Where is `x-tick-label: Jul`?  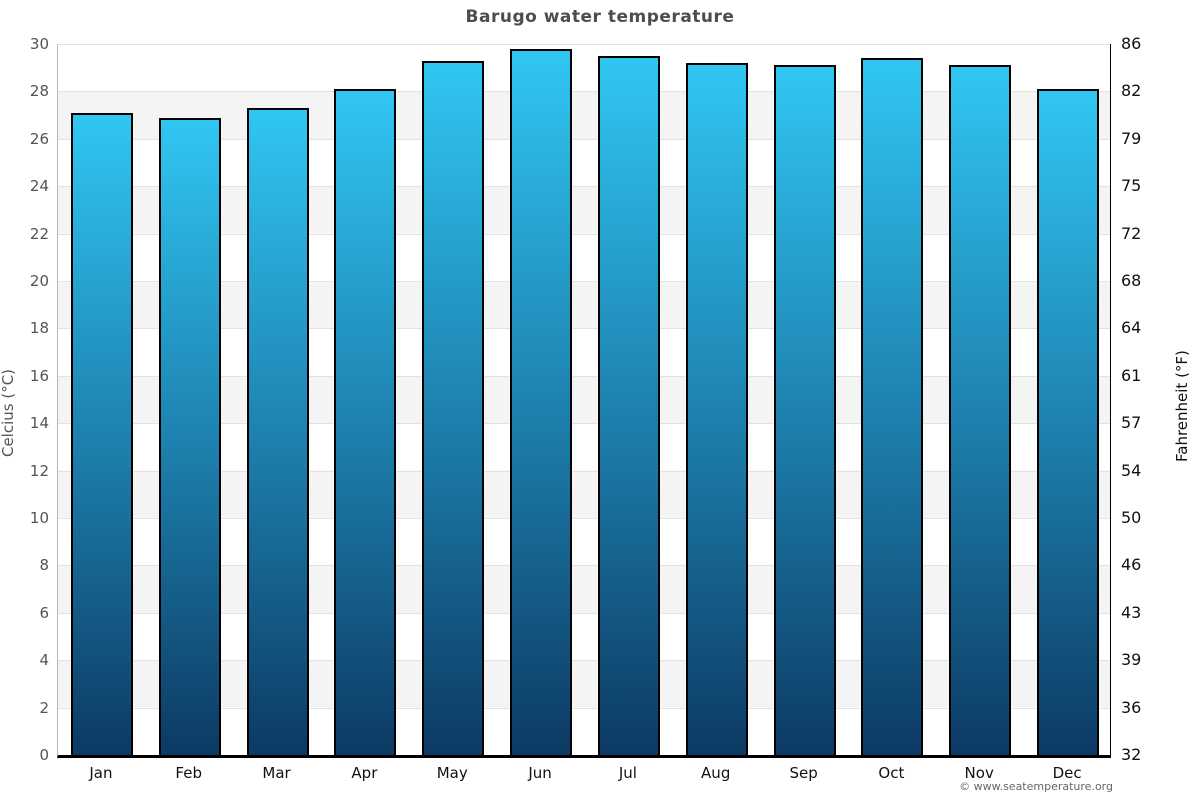 x-tick-label: Jul is located at coordinates (627, 773).